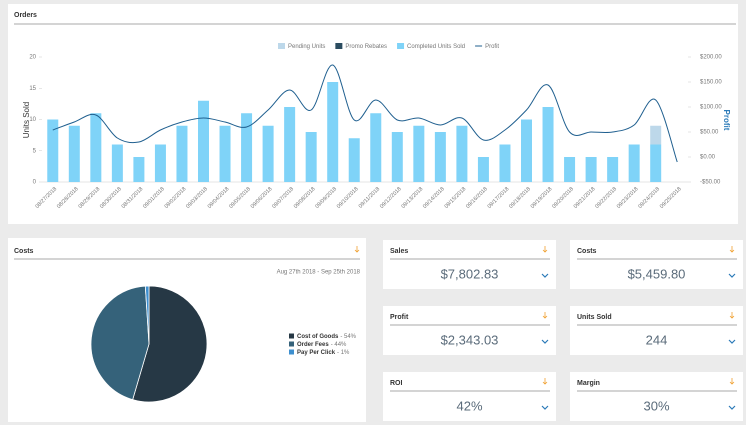 This screenshot has height=425, width=746. I want to click on y-axis-label: Units Sold, so click(26, 120).